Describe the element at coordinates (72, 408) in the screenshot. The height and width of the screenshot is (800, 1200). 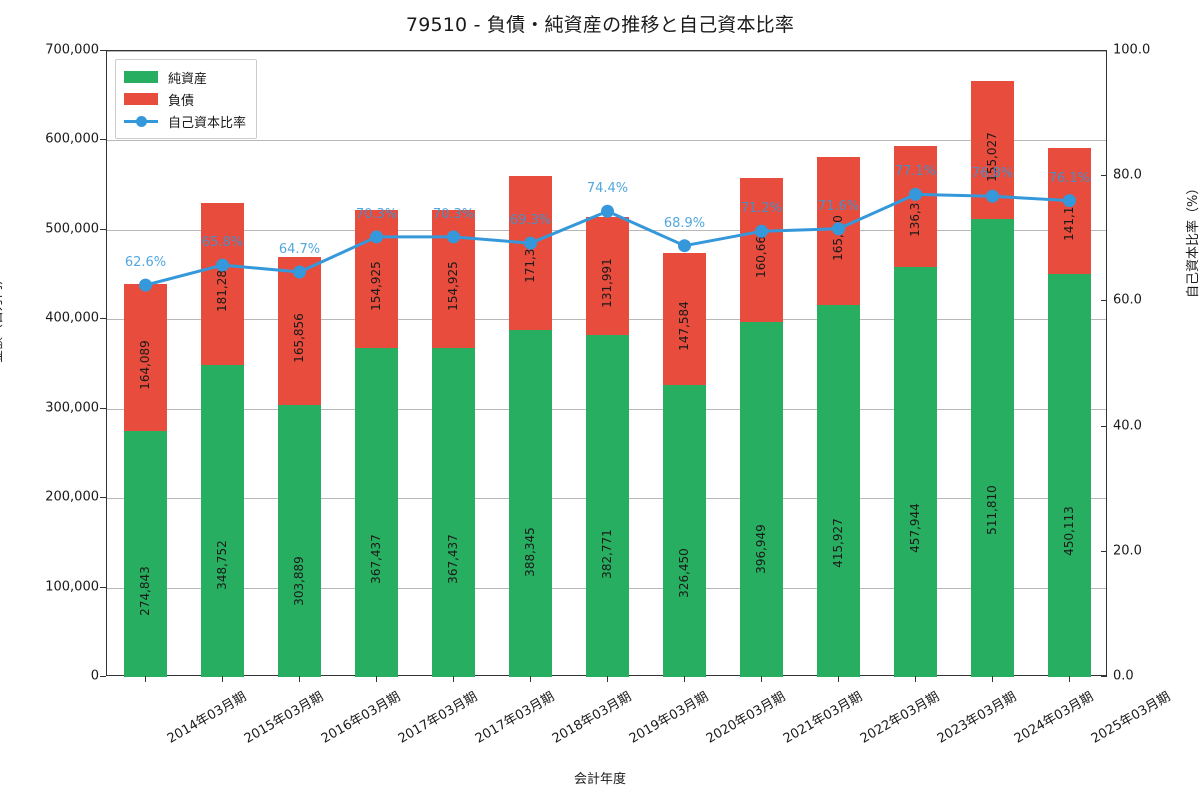
I see `y-axis-left-tick-label: 300,000` at that location.